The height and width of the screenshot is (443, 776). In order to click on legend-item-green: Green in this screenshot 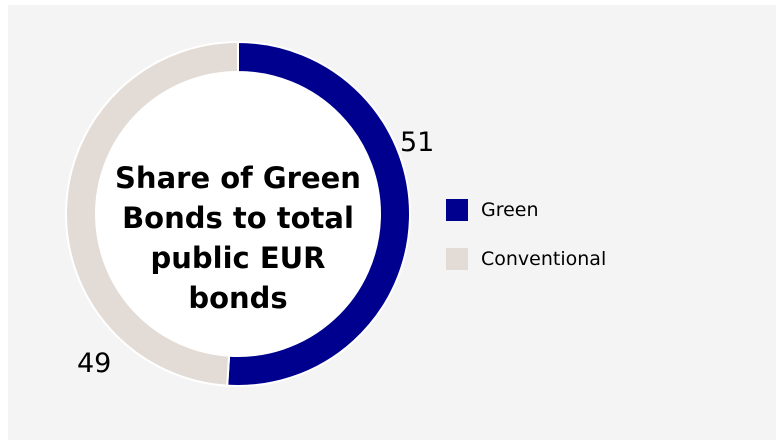, I will do `click(526, 210)`.